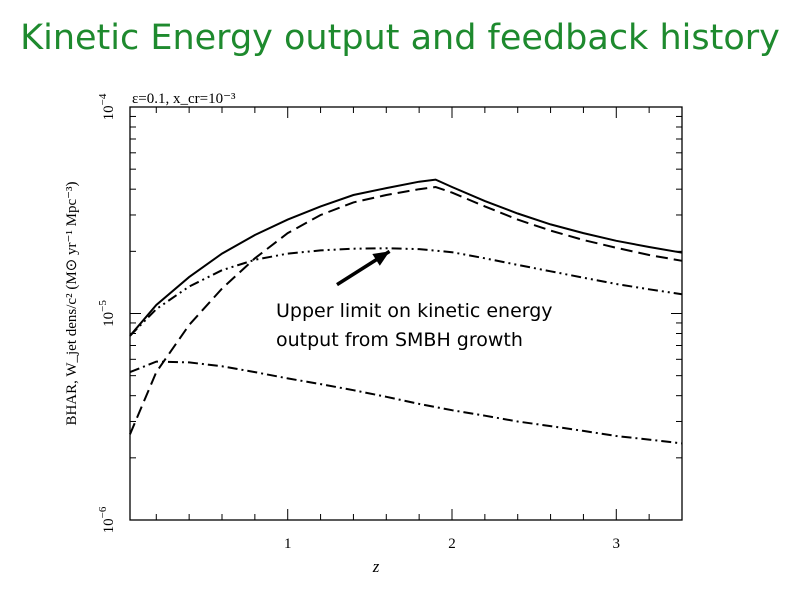  I want to click on series-line-dash-dot, so click(406, 402).